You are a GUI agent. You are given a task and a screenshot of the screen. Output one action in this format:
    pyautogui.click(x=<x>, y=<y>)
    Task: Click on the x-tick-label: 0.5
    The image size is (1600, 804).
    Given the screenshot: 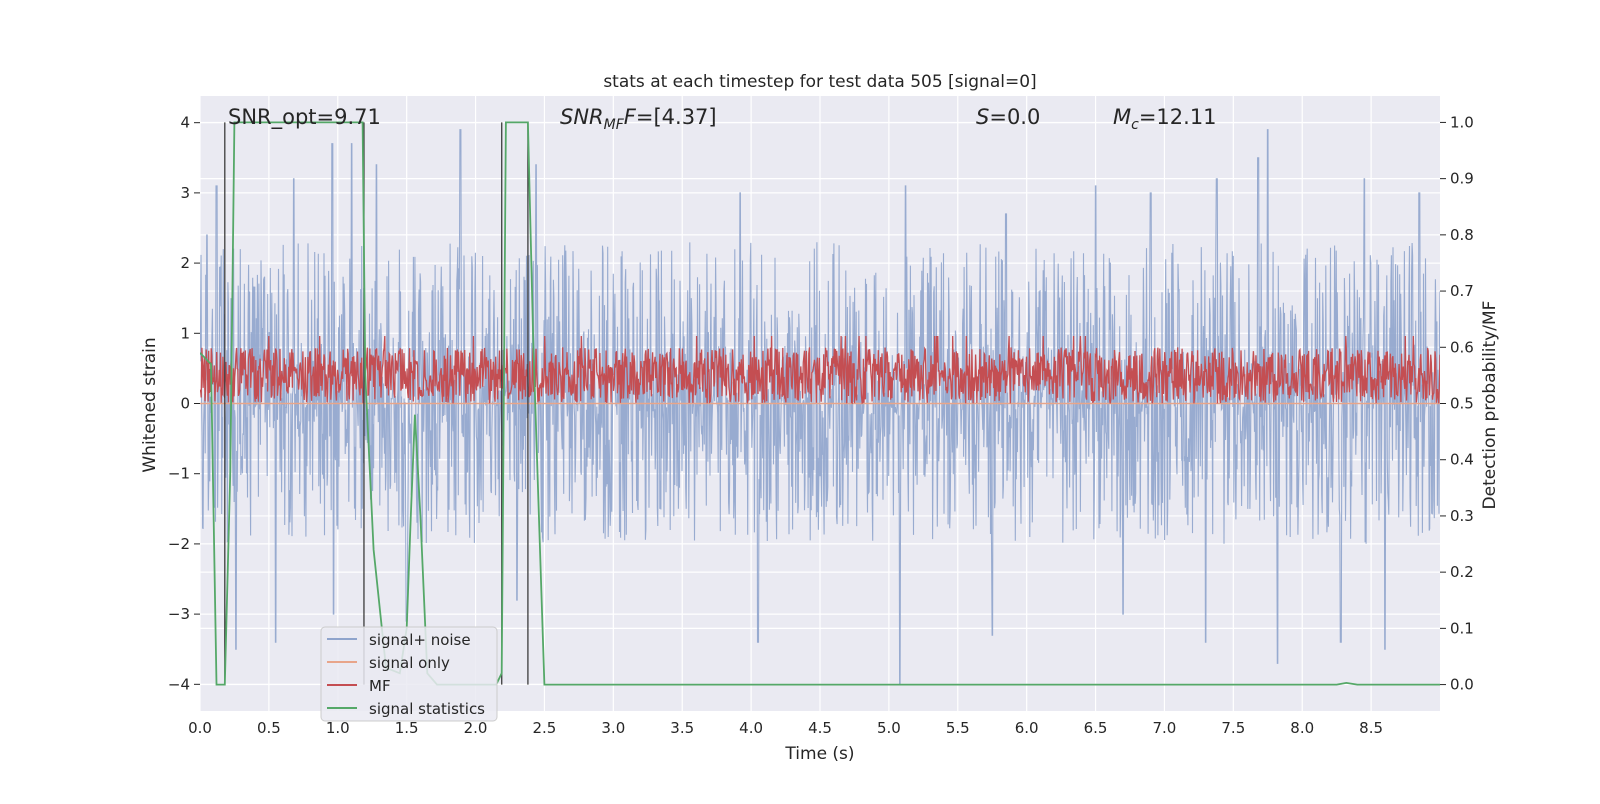 What is the action you would take?
    pyautogui.click(x=269, y=728)
    